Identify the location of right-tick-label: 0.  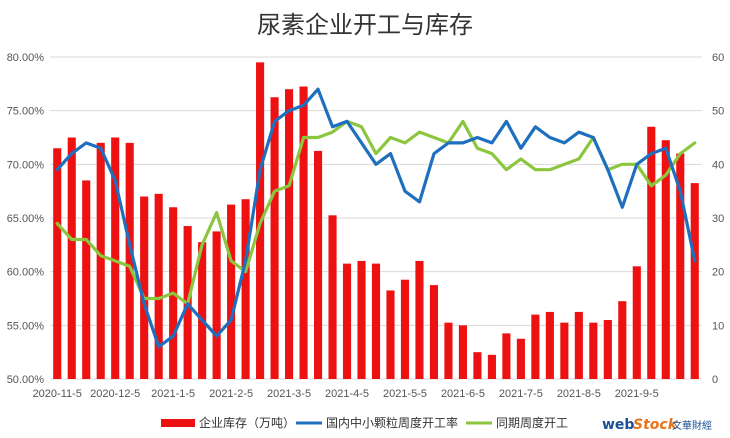
(715, 380).